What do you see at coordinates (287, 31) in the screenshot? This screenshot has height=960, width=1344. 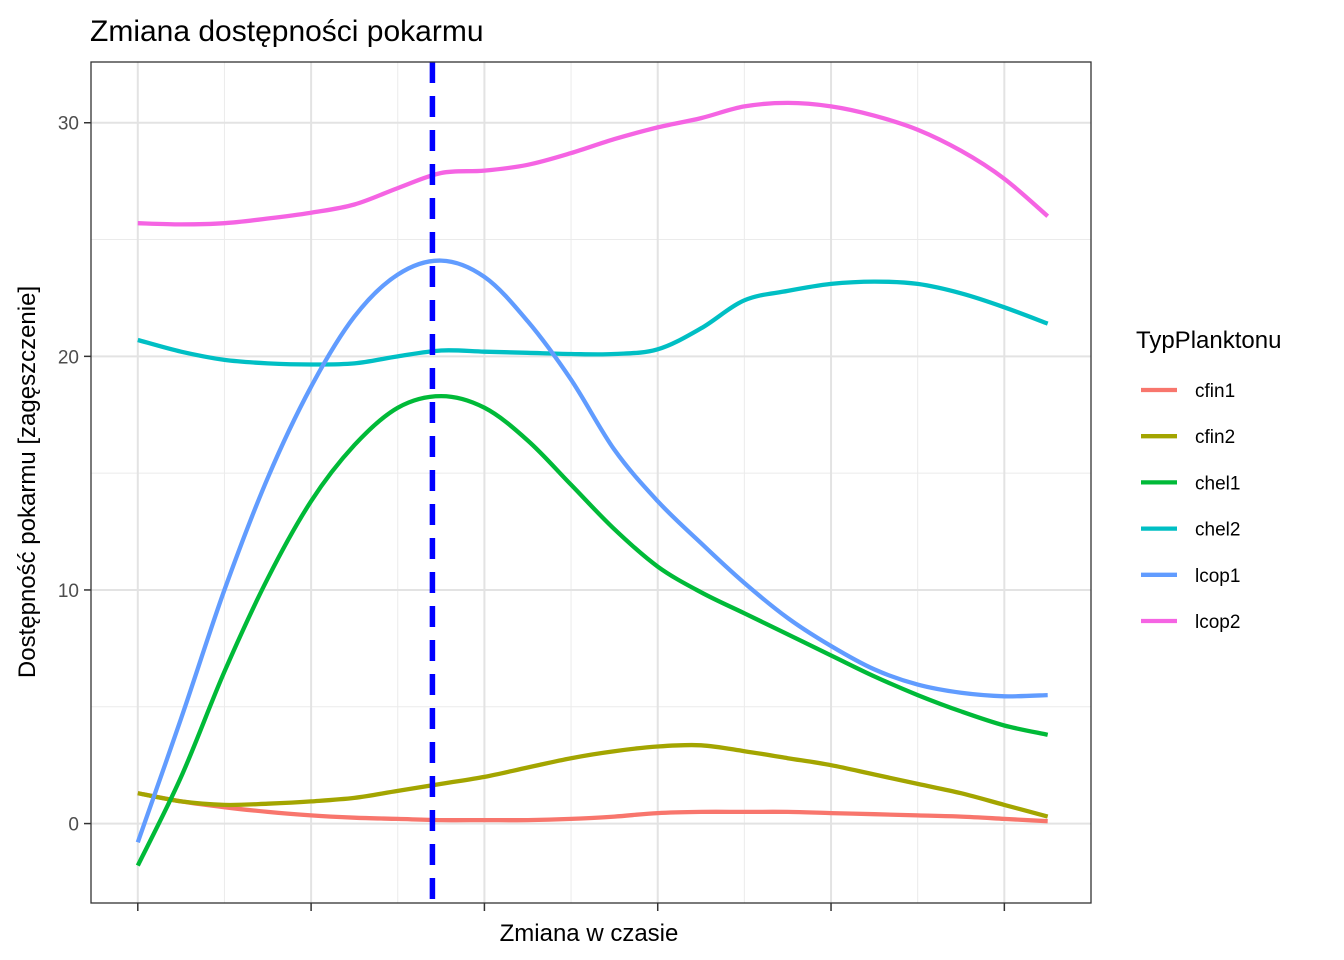 I see `chart-title: Zmiana dostępności pokarmu` at bounding box center [287, 31].